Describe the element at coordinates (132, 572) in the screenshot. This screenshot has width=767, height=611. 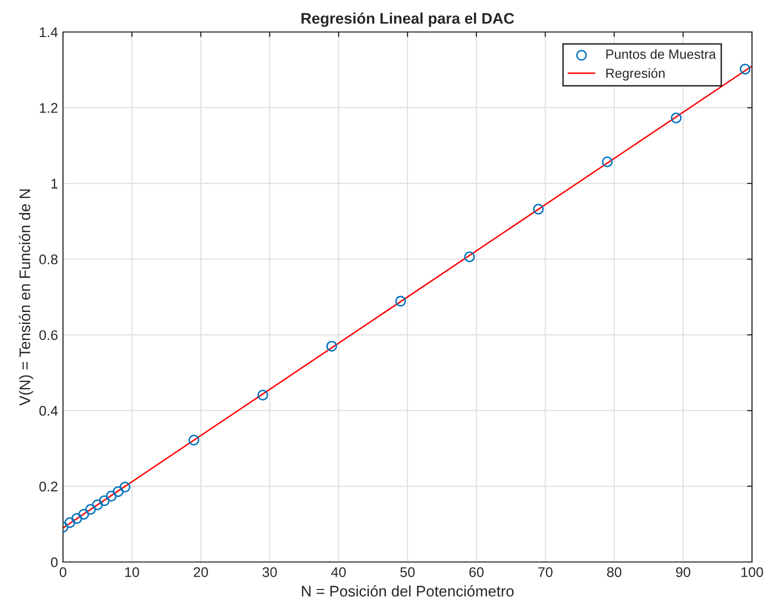
I see `x-tick-label: 10` at that location.